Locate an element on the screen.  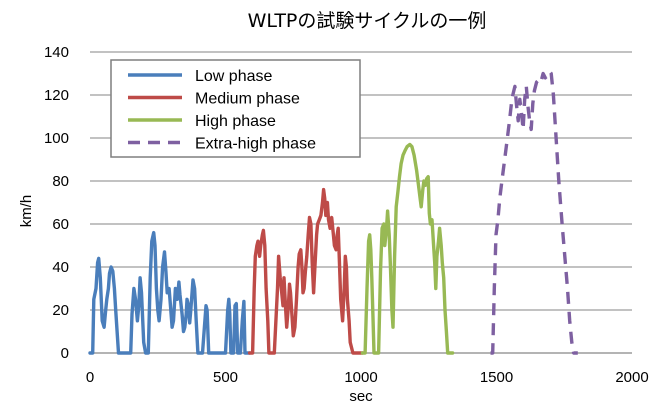
y-tick-label: 120 is located at coordinates (56, 95).